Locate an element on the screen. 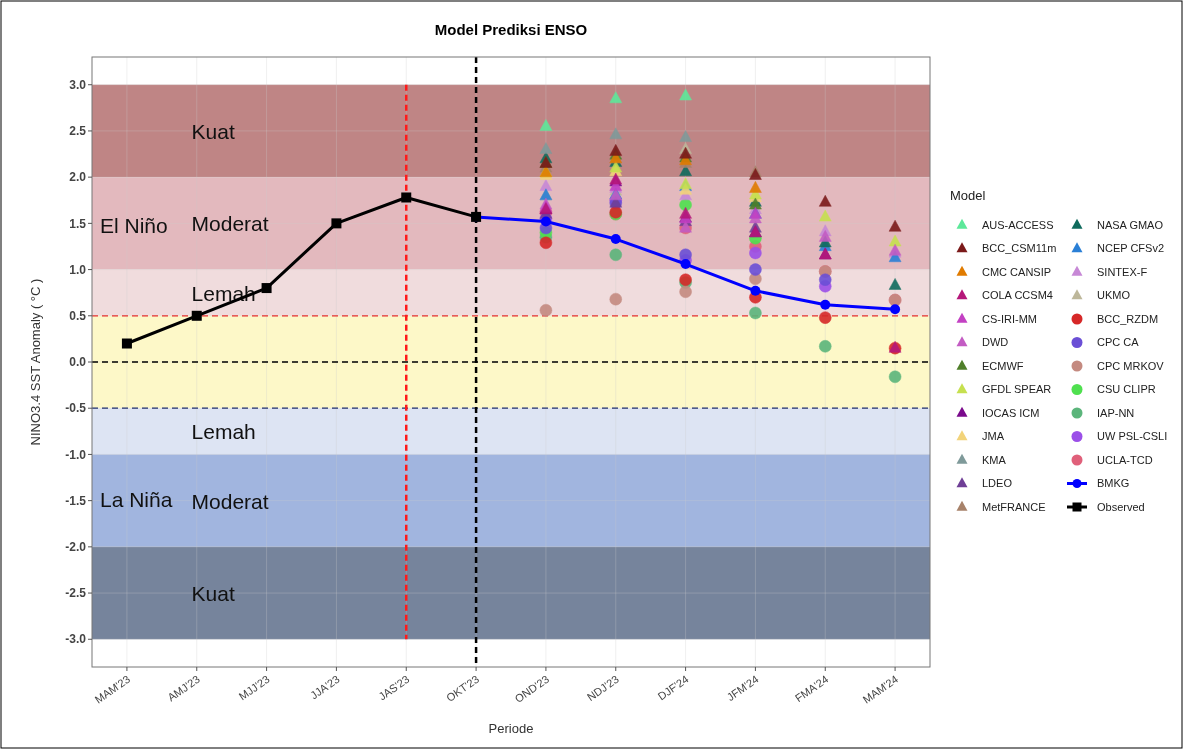 This screenshot has width=1183, height=749. legend-label: NASA GMAO is located at coordinates (1130, 224).